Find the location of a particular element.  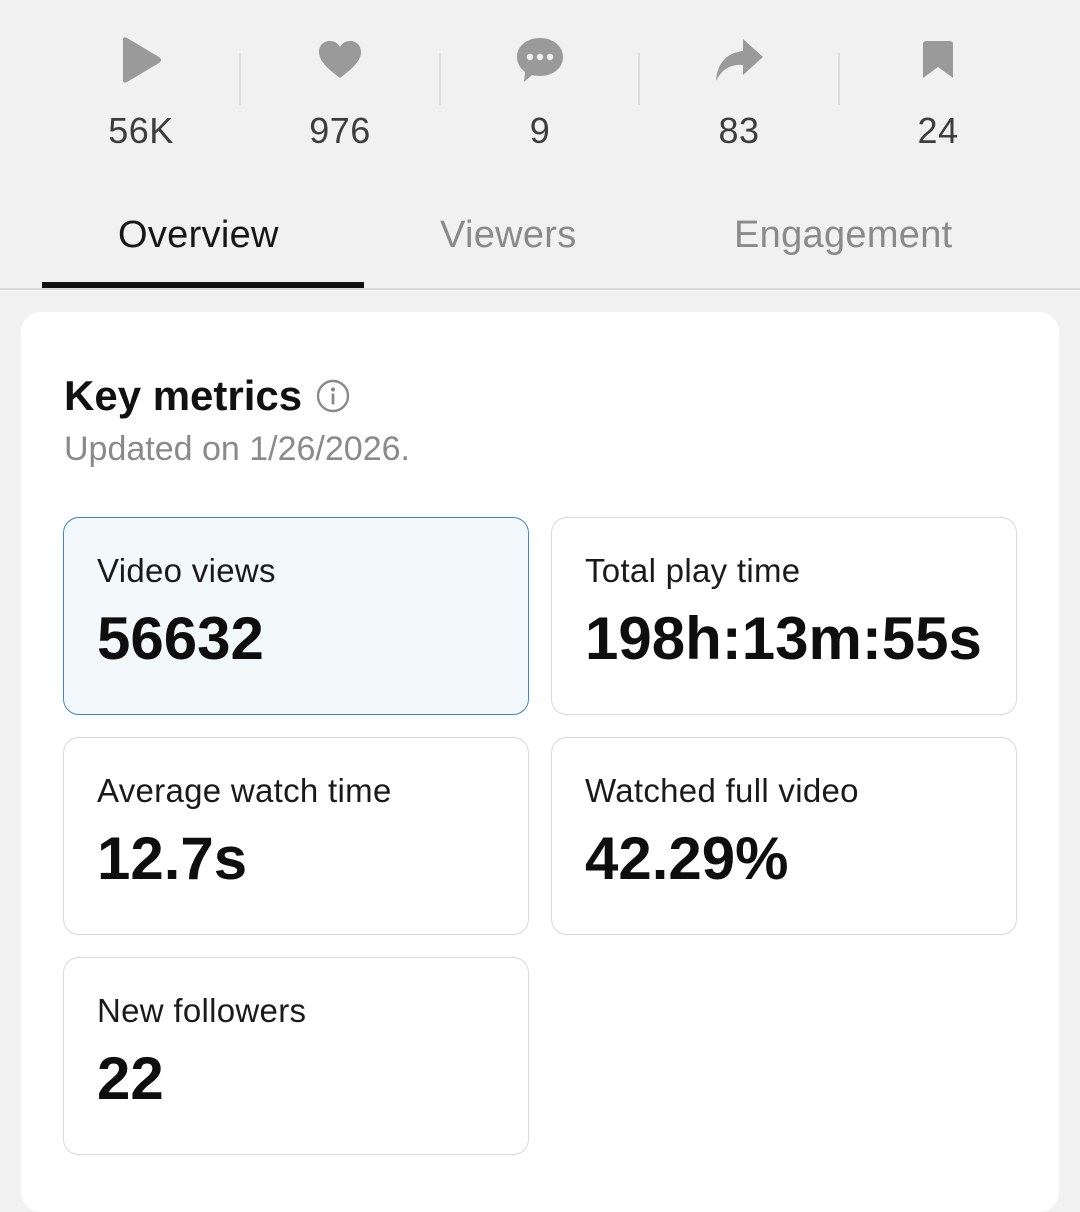

metric-new-followers: New followers 22 is located at coordinates (296, 1056).